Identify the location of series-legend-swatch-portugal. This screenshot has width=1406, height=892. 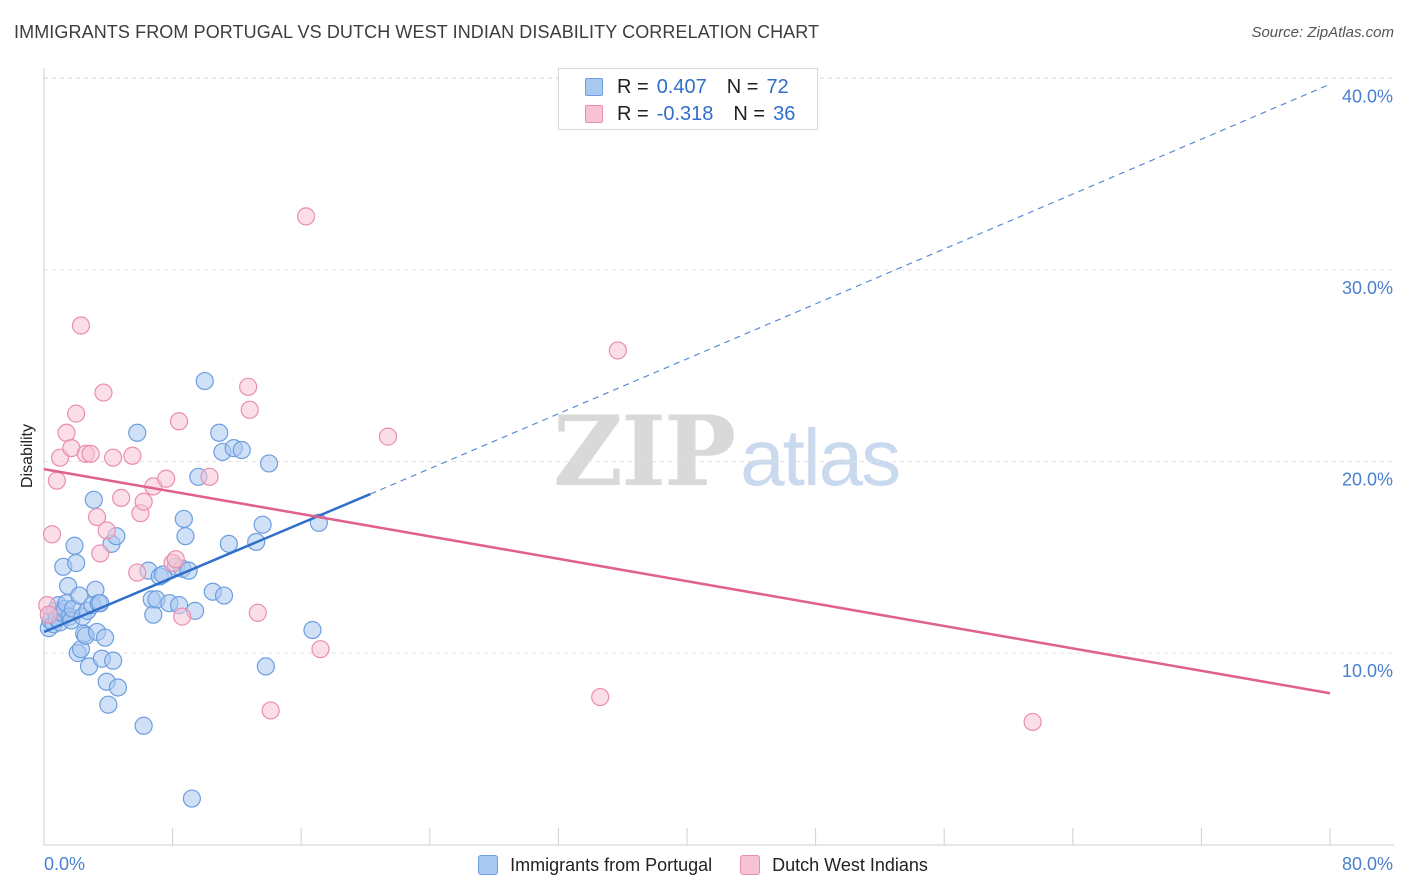
(488, 865).